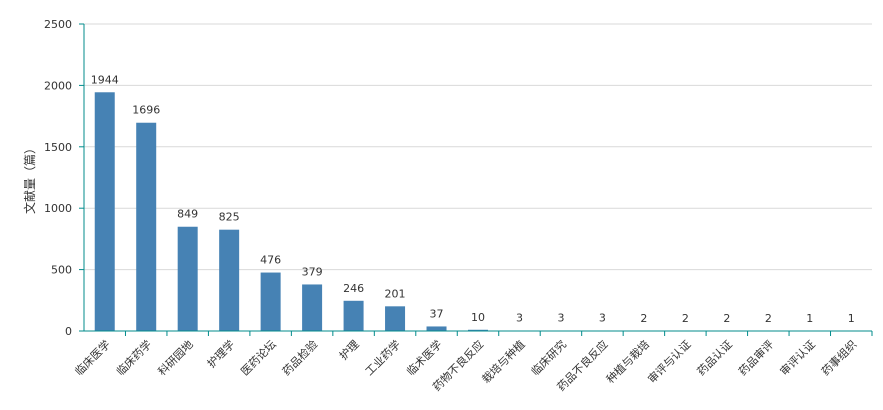 The image size is (883, 410). What do you see at coordinates (627, 361) in the screenshot?
I see `x-category-label: 种植与栽培` at bounding box center [627, 361].